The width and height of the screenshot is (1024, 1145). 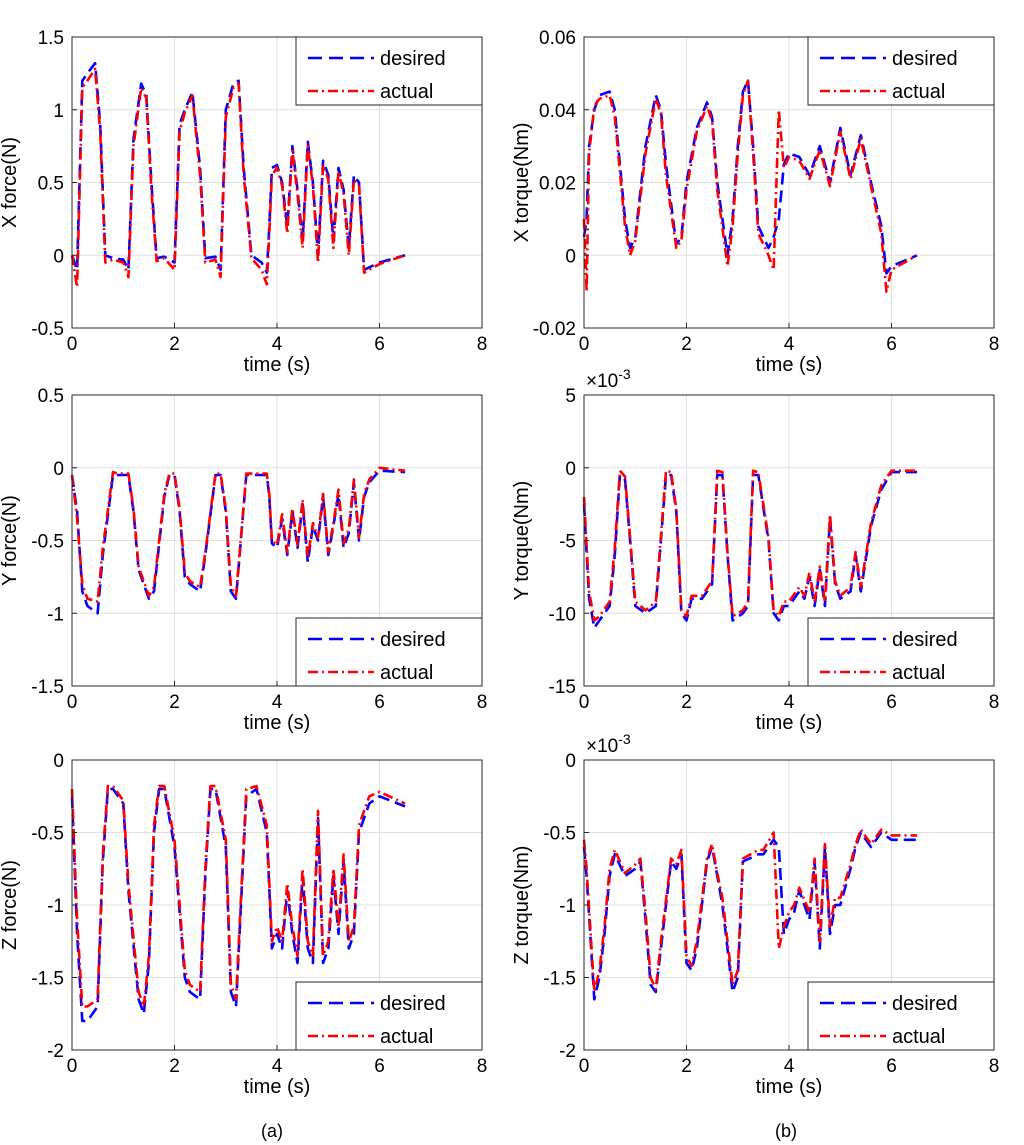 What do you see at coordinates (789, 723) in the screenshot?
I see `y-torque-xlabel: time (s)` at bounding box center [789, 723].